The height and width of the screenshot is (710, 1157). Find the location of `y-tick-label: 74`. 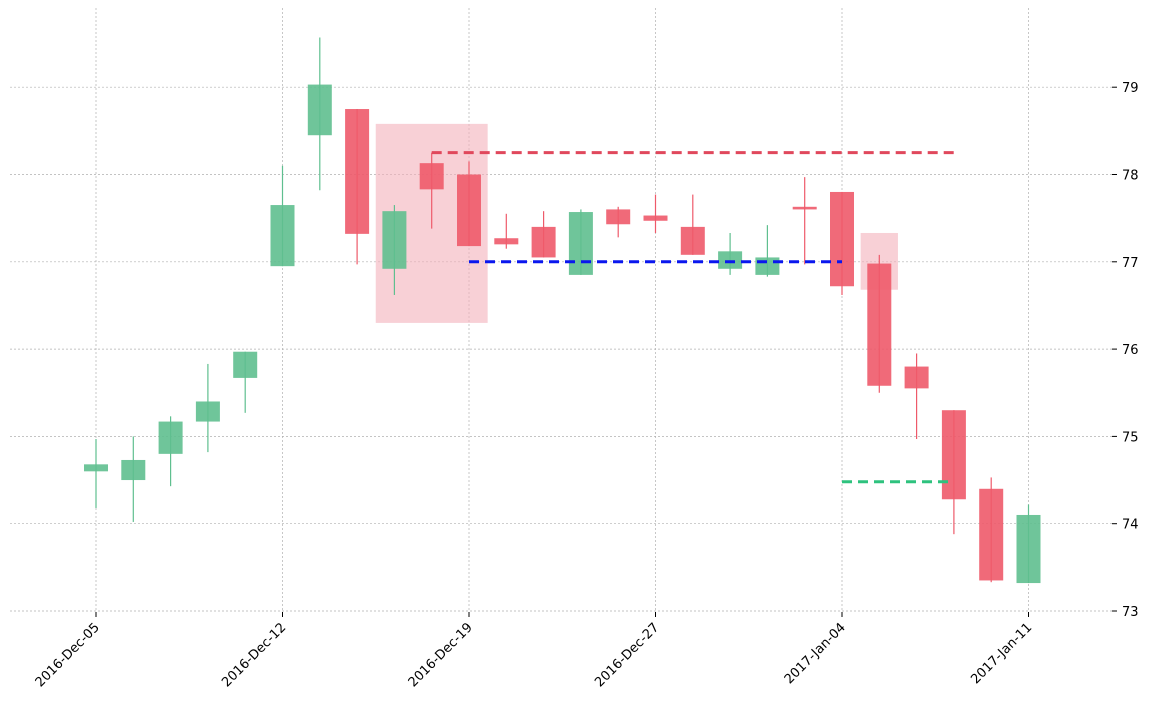

y-tick-label: 74 is located at coordinates (1130, 525).